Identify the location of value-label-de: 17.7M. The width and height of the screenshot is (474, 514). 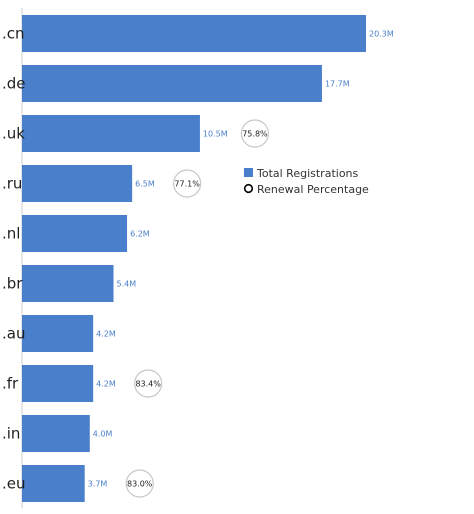
(337, 84).